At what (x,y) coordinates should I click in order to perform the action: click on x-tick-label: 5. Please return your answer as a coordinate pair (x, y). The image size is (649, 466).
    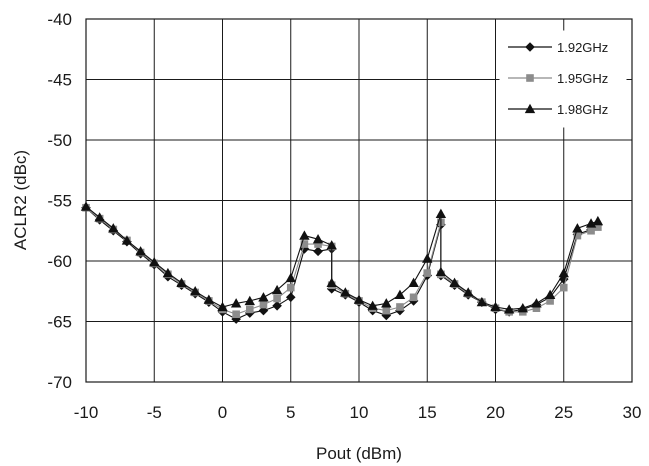
    Looking at the image, I should click on (290, 412).